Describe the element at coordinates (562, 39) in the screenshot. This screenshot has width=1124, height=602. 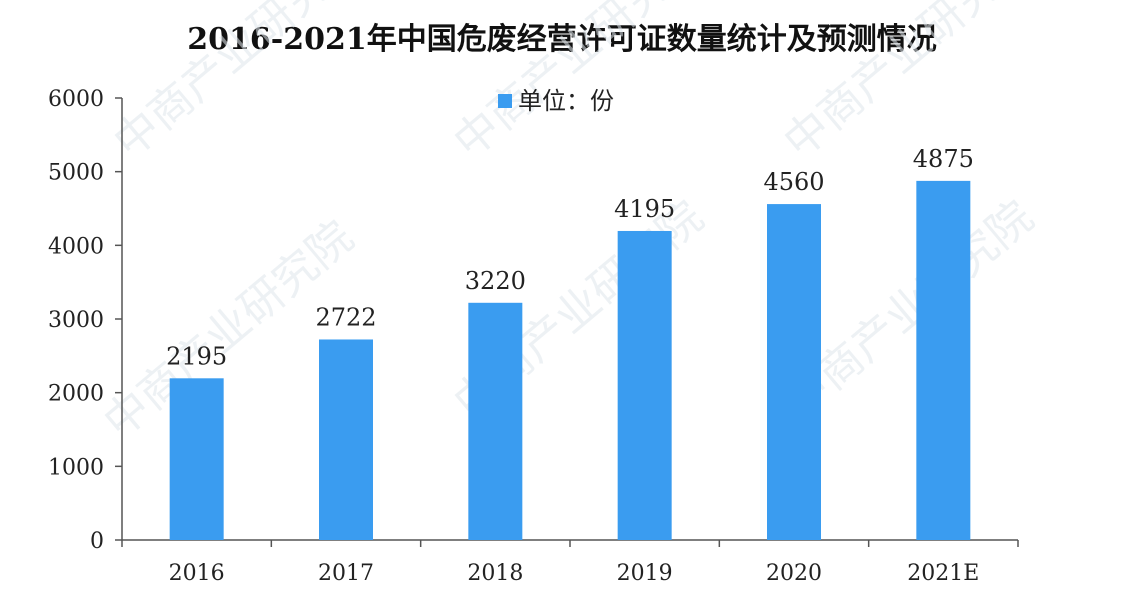
I see `chart-title: 2016-2021年中国危废经营许可证数量统计及预测情况` at that location.